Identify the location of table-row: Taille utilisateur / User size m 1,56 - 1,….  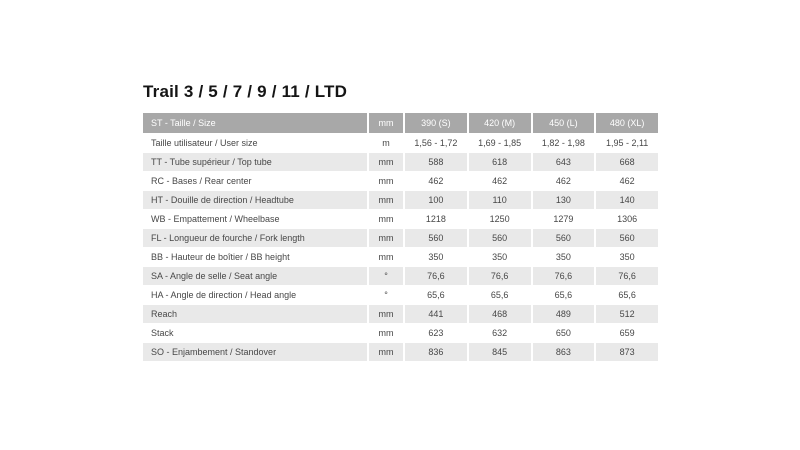
(400, 143).